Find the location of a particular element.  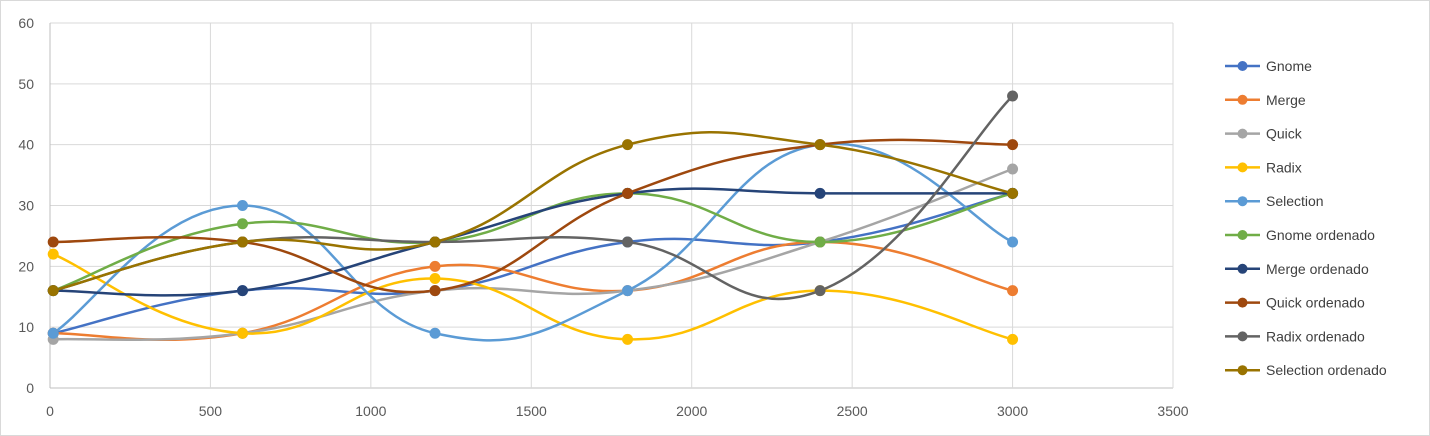

legend-label: Quick ordenado is located at coordinates (1315, 303).